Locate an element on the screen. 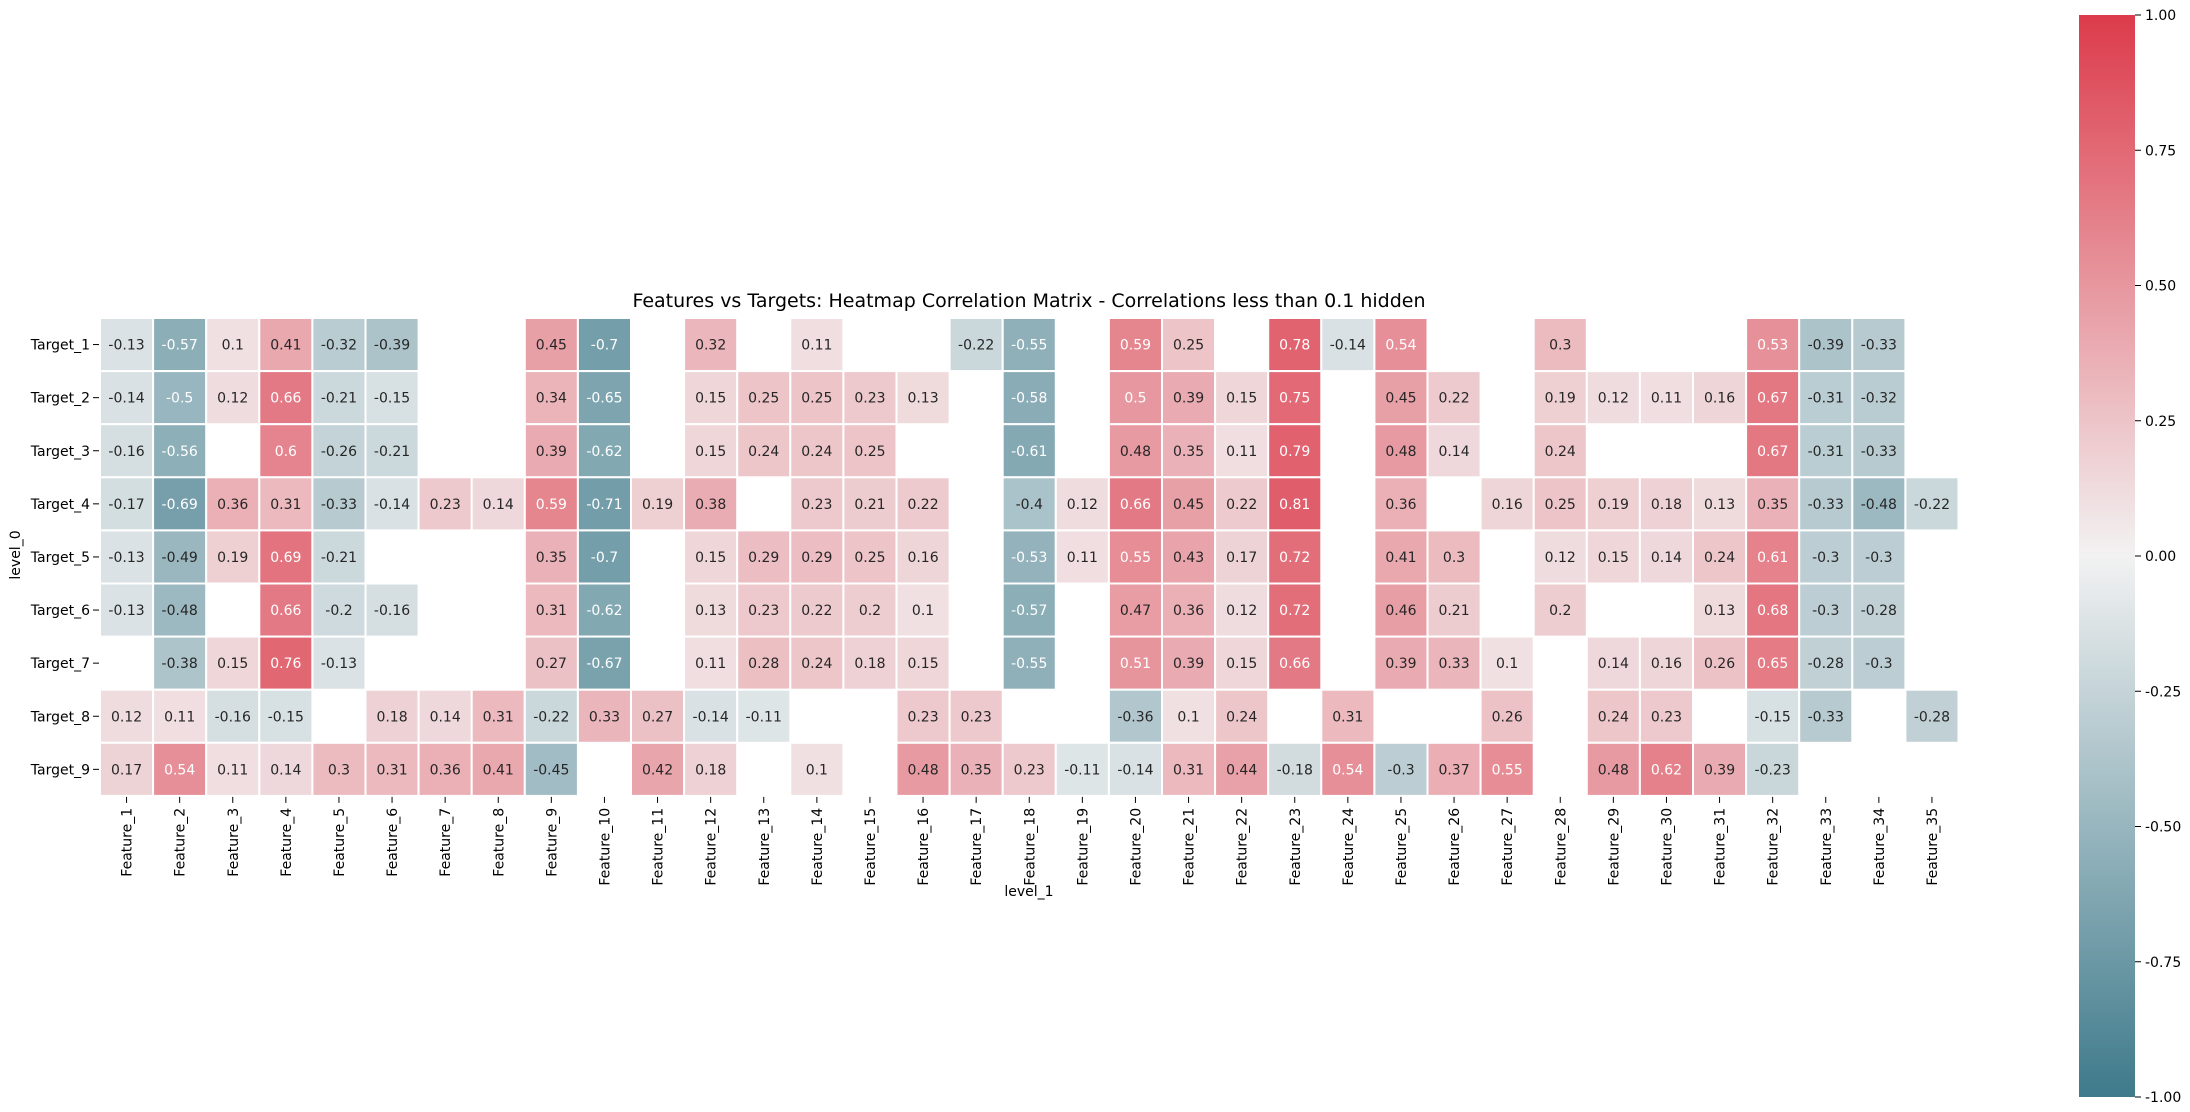 The width and height of the screenshot is (2190, 1112). x-tick-label: Feature_29 is located at coordinates (1614, 847).